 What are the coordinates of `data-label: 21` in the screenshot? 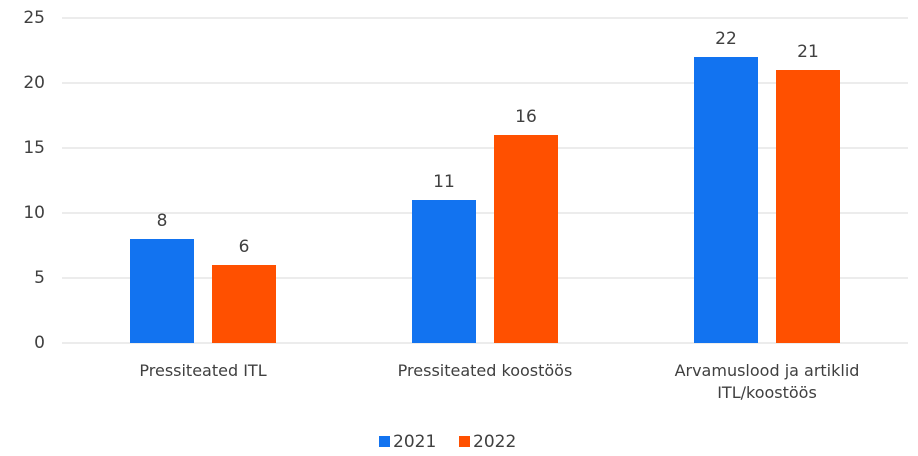 It's located at (808, 52).